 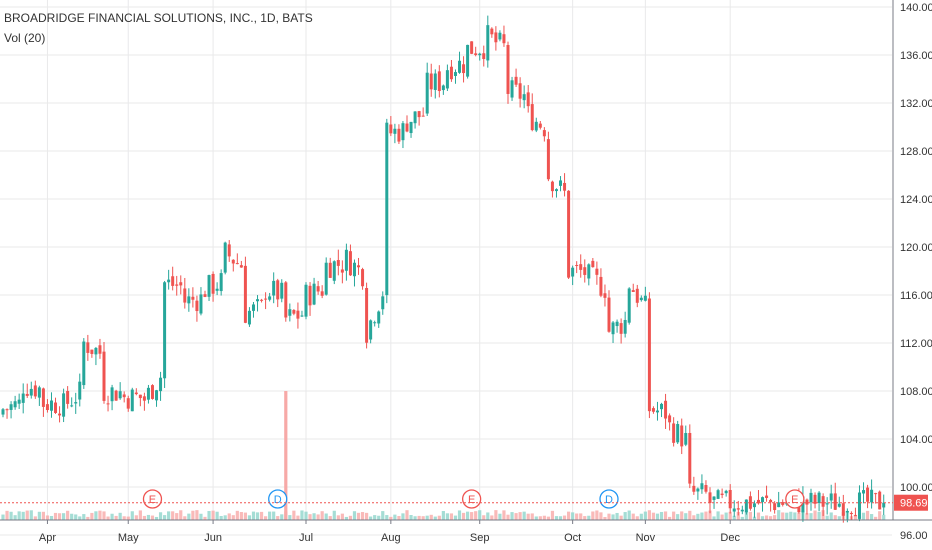 What do you see at coordinates (646, 538) in the screenshot?
I see `x-tick-label: Nov` at bounding box center [646, 538].